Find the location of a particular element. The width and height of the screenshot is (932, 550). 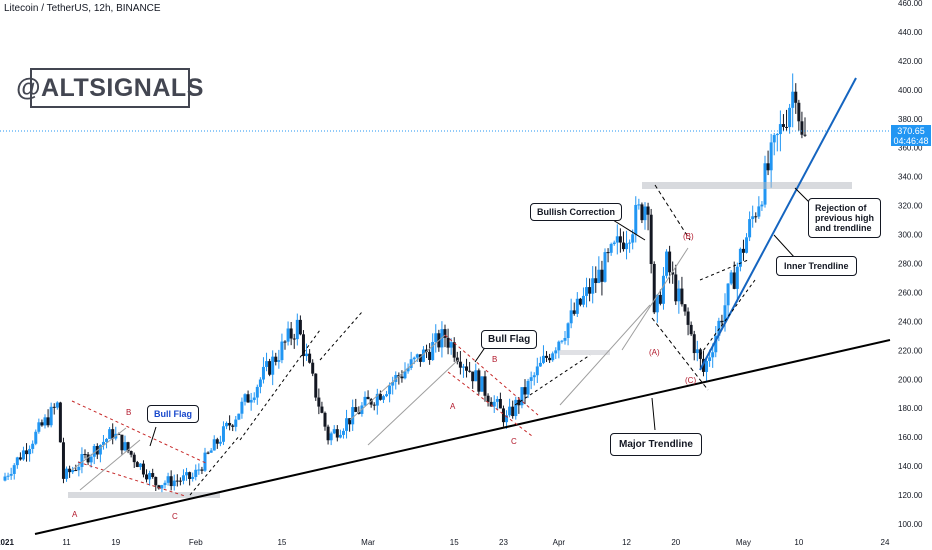

last-price-tag: 370.65 04:46:48 is located at coordinates (911, 135).